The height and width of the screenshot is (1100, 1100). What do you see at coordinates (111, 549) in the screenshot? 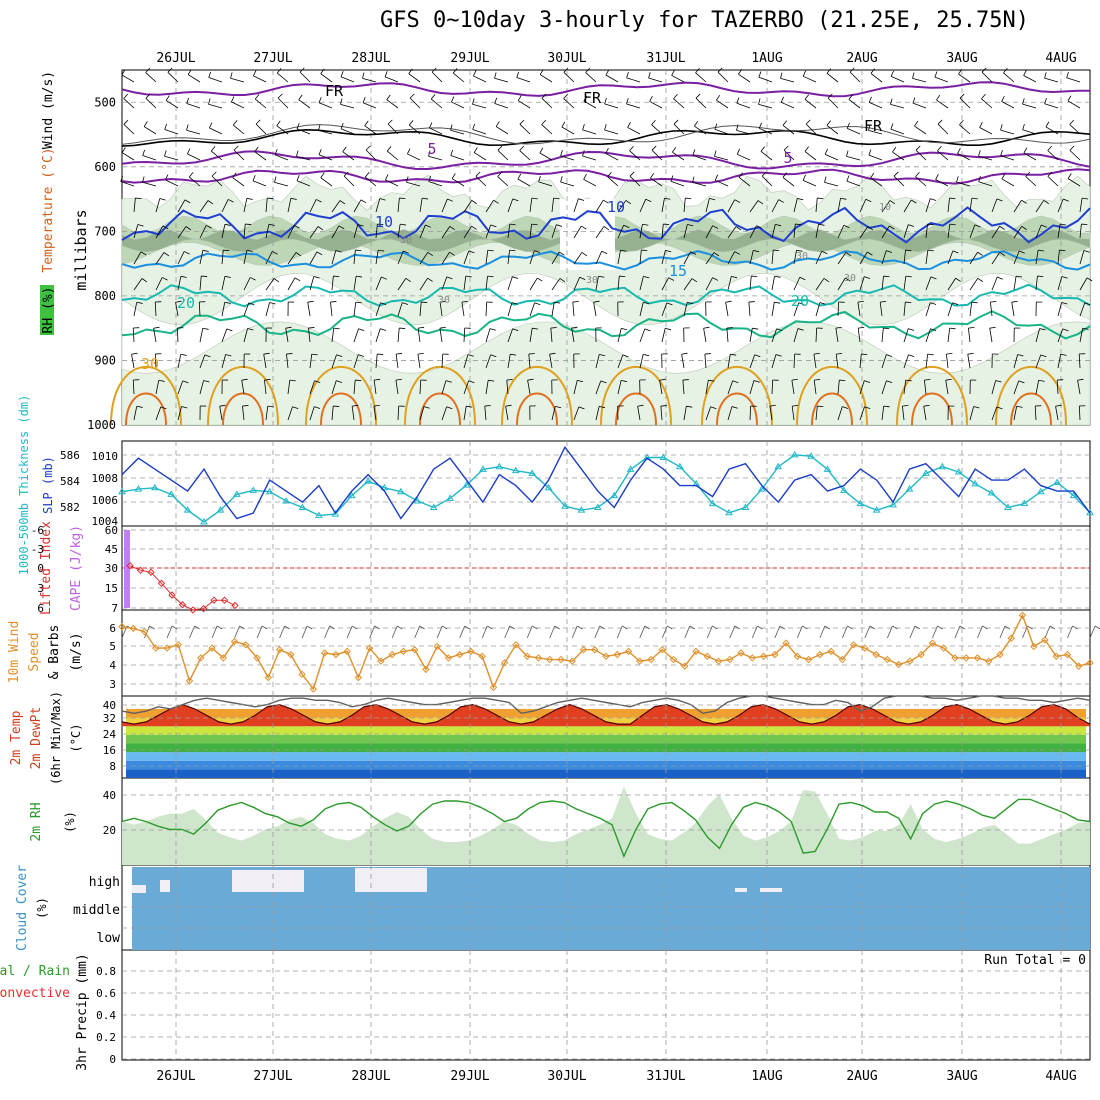
I see `ytick-right: 45` at bounding box center [111, 549].